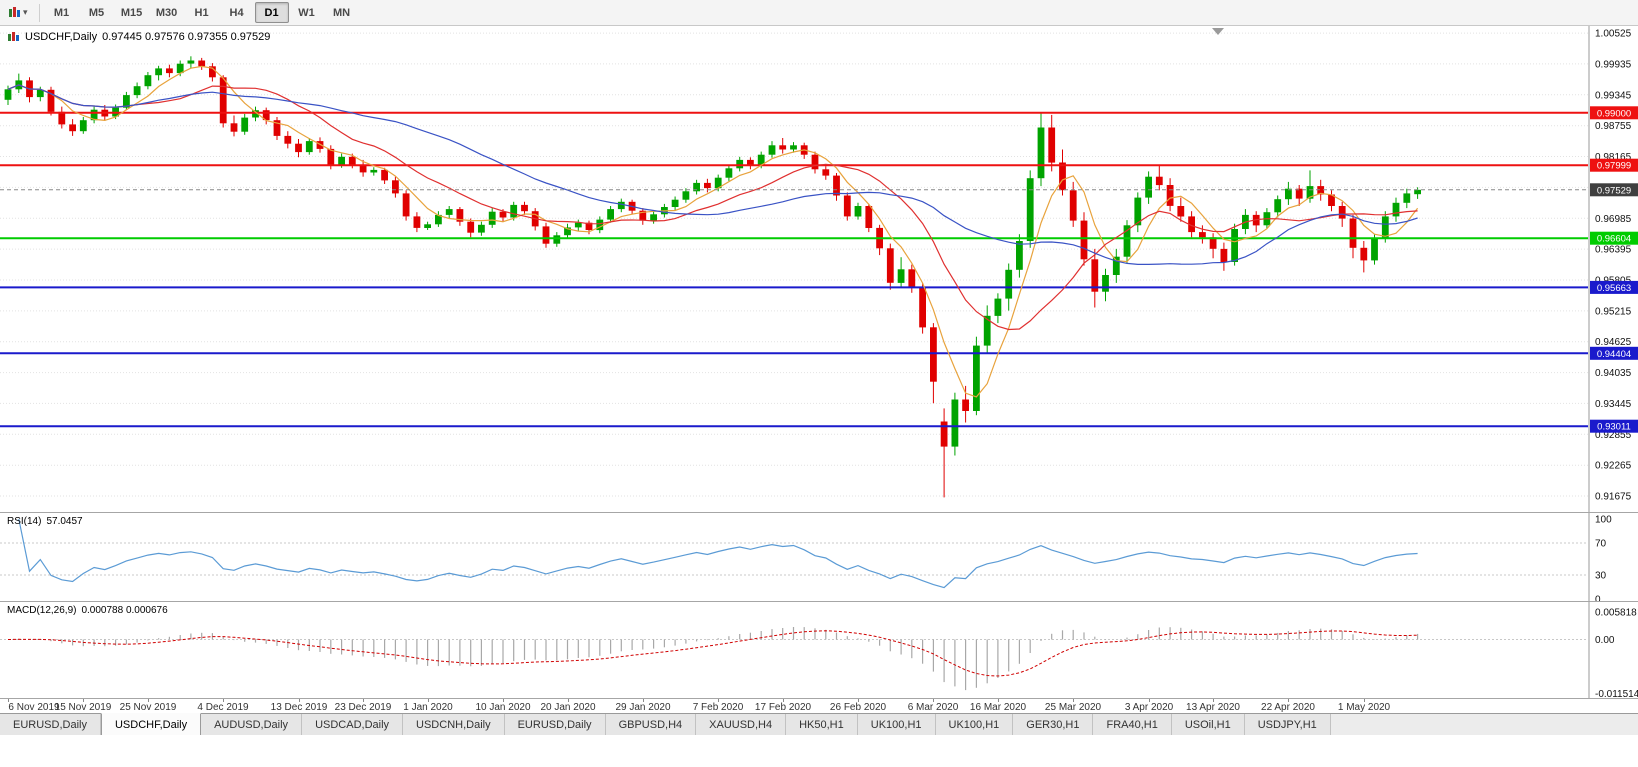 The width and height of the screenshot is (1638, 767). What do you see at coordinates (822, 724) in the screenshot?
I see `chart-tab-hk50-h1: HK50,H1` at bounding box center [822, 724].